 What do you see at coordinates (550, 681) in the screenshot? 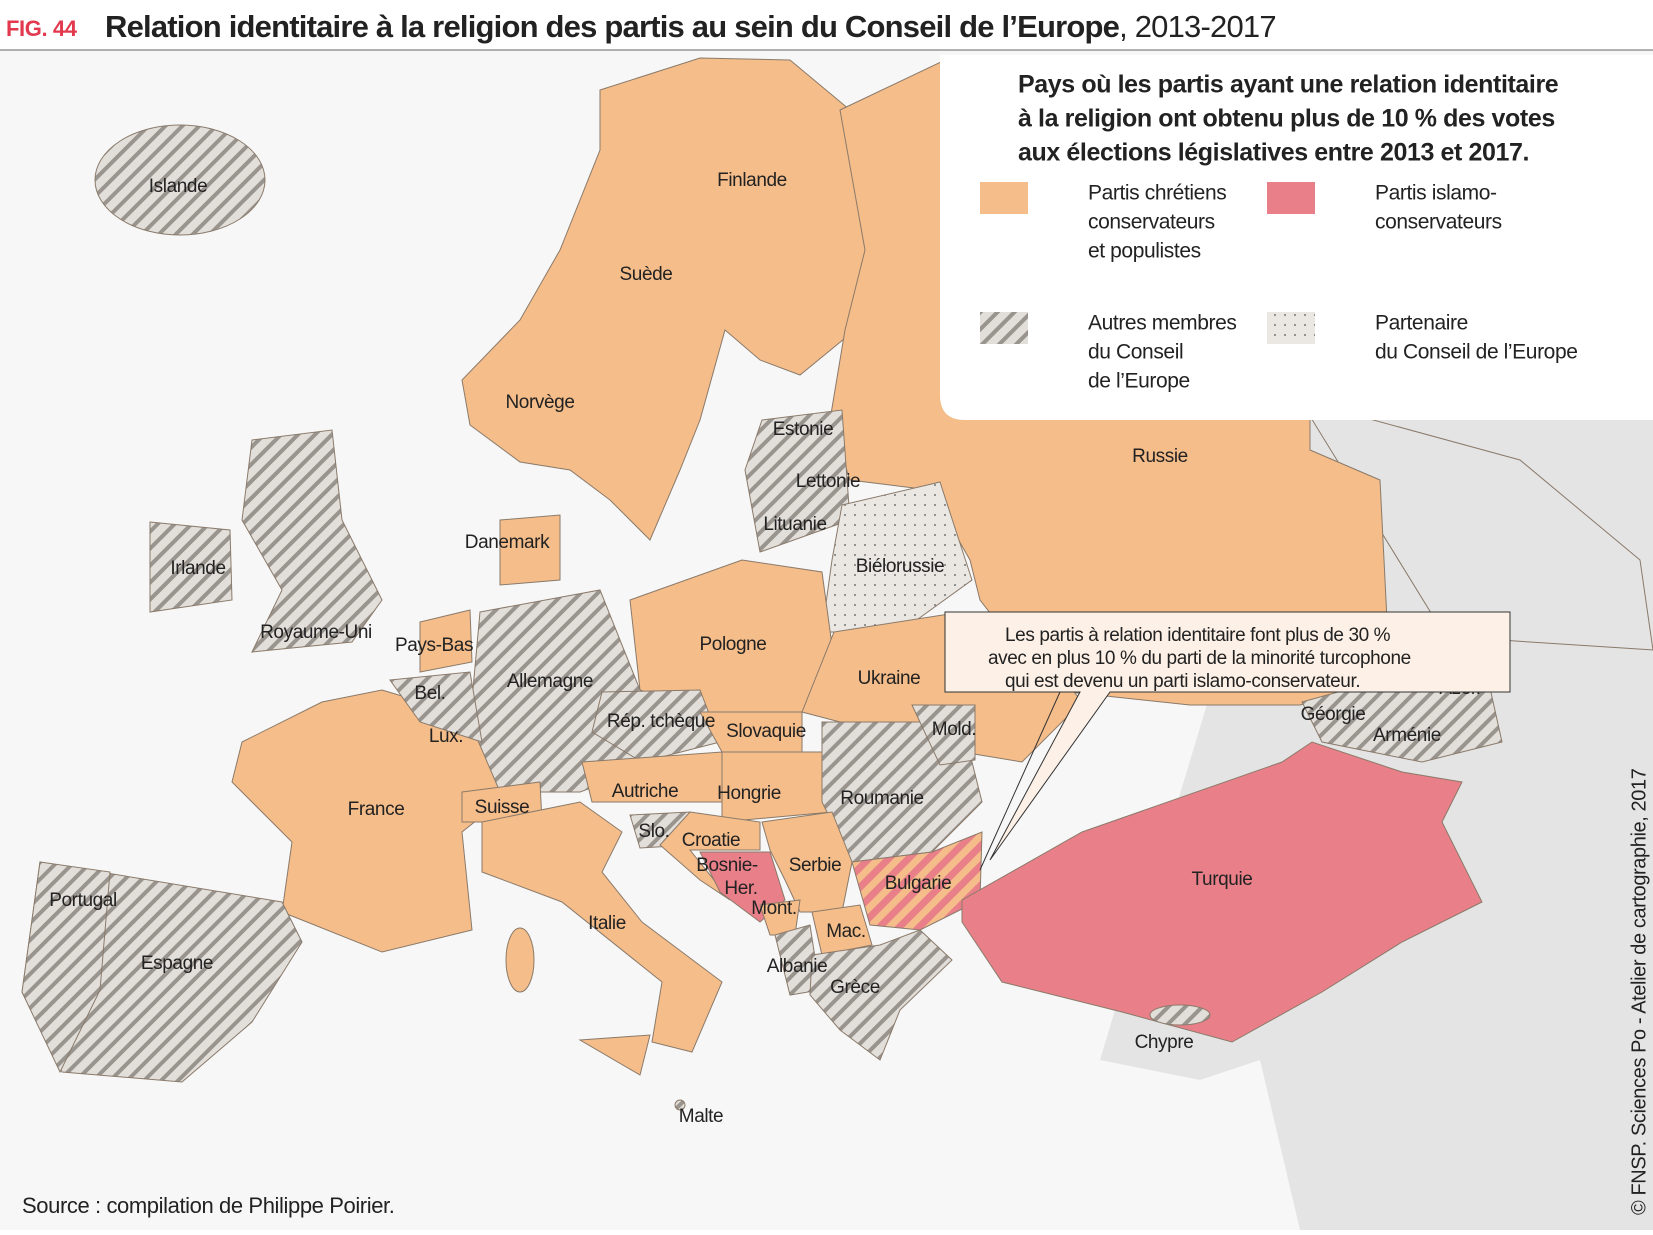
I see `label: Allemagne` at bounding box center [550, 681].